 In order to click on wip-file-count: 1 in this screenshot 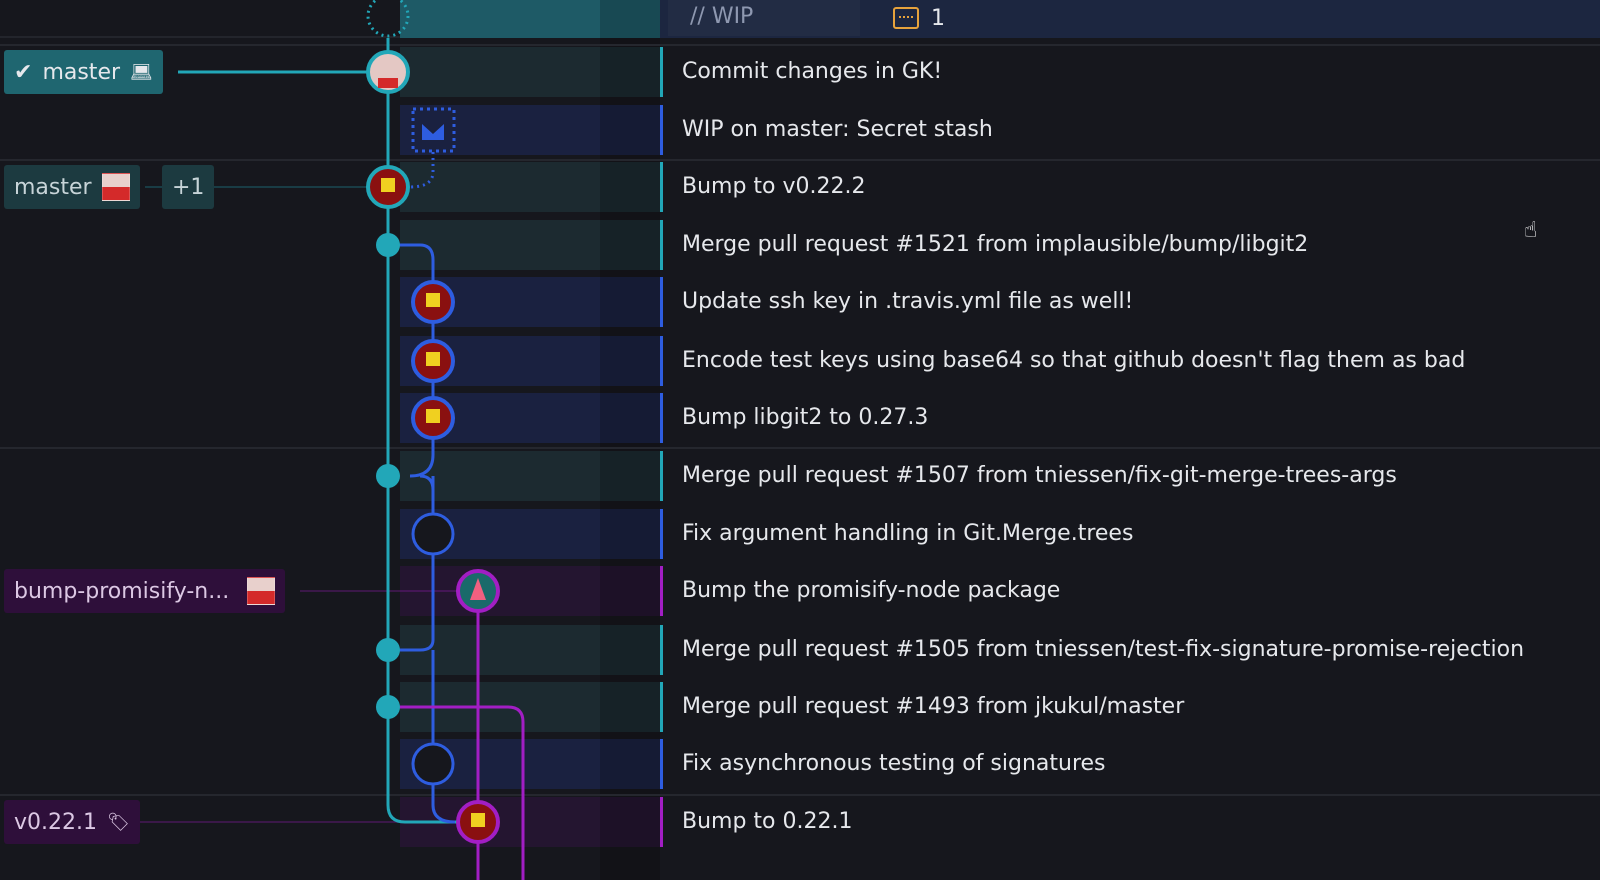, I will do `click(919, 18)`.